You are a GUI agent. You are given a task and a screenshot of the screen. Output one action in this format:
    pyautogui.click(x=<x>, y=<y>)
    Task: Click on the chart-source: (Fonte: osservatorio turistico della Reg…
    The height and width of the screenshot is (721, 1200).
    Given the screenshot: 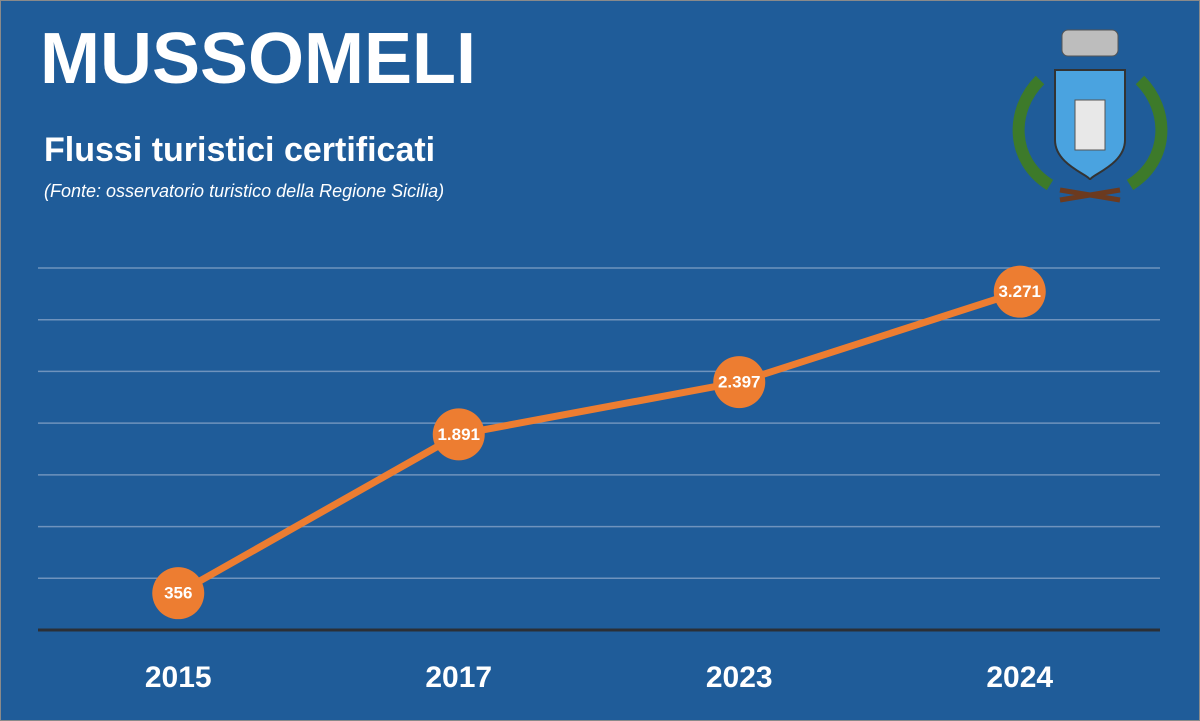 What is the action you would take?
    pyautogui.click(x=244, y=191)
    